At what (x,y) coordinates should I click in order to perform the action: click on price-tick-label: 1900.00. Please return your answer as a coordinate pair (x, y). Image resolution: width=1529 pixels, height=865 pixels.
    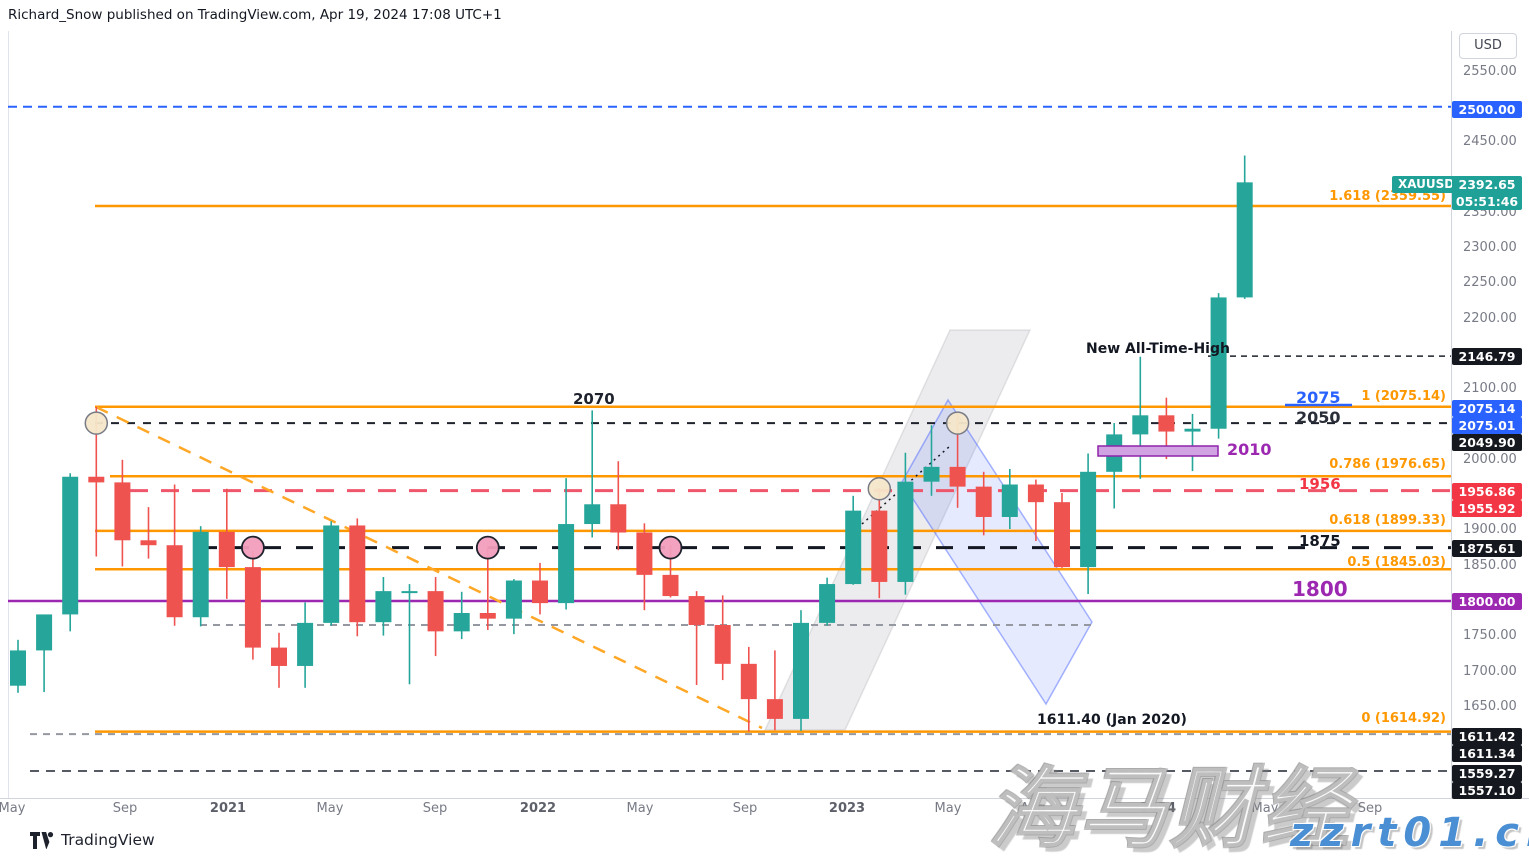
    Looking at the image, I should click on (1490, 530).